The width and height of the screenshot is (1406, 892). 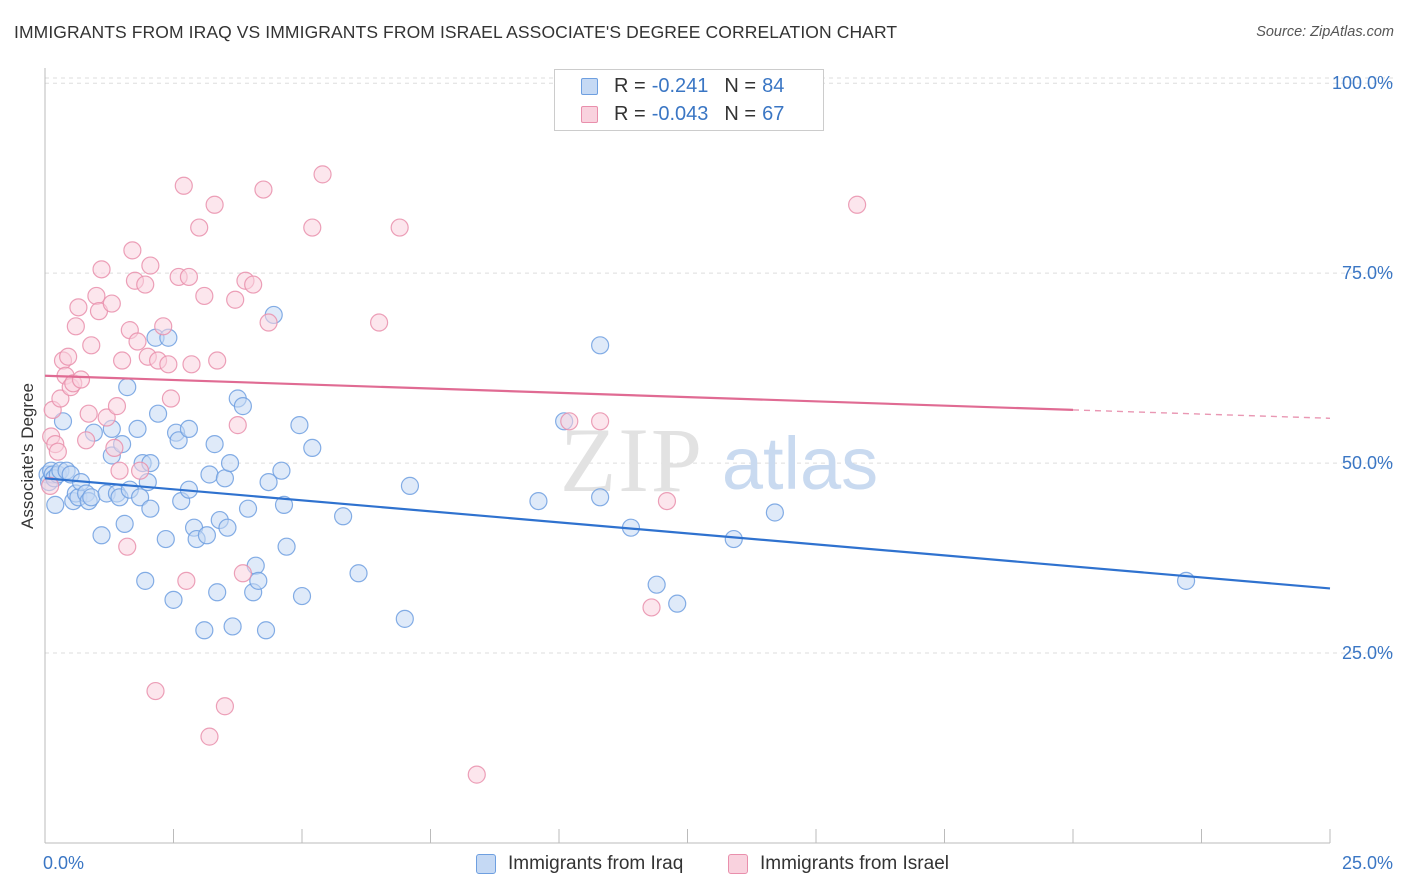 I want to click on legend-n-value: 67, so click(x=773, y=113).